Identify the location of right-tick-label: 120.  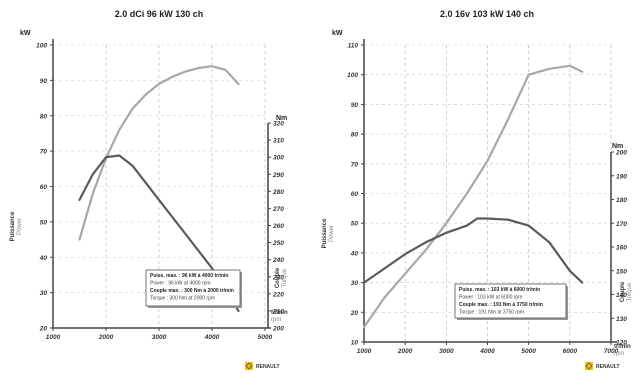
(621, 343).